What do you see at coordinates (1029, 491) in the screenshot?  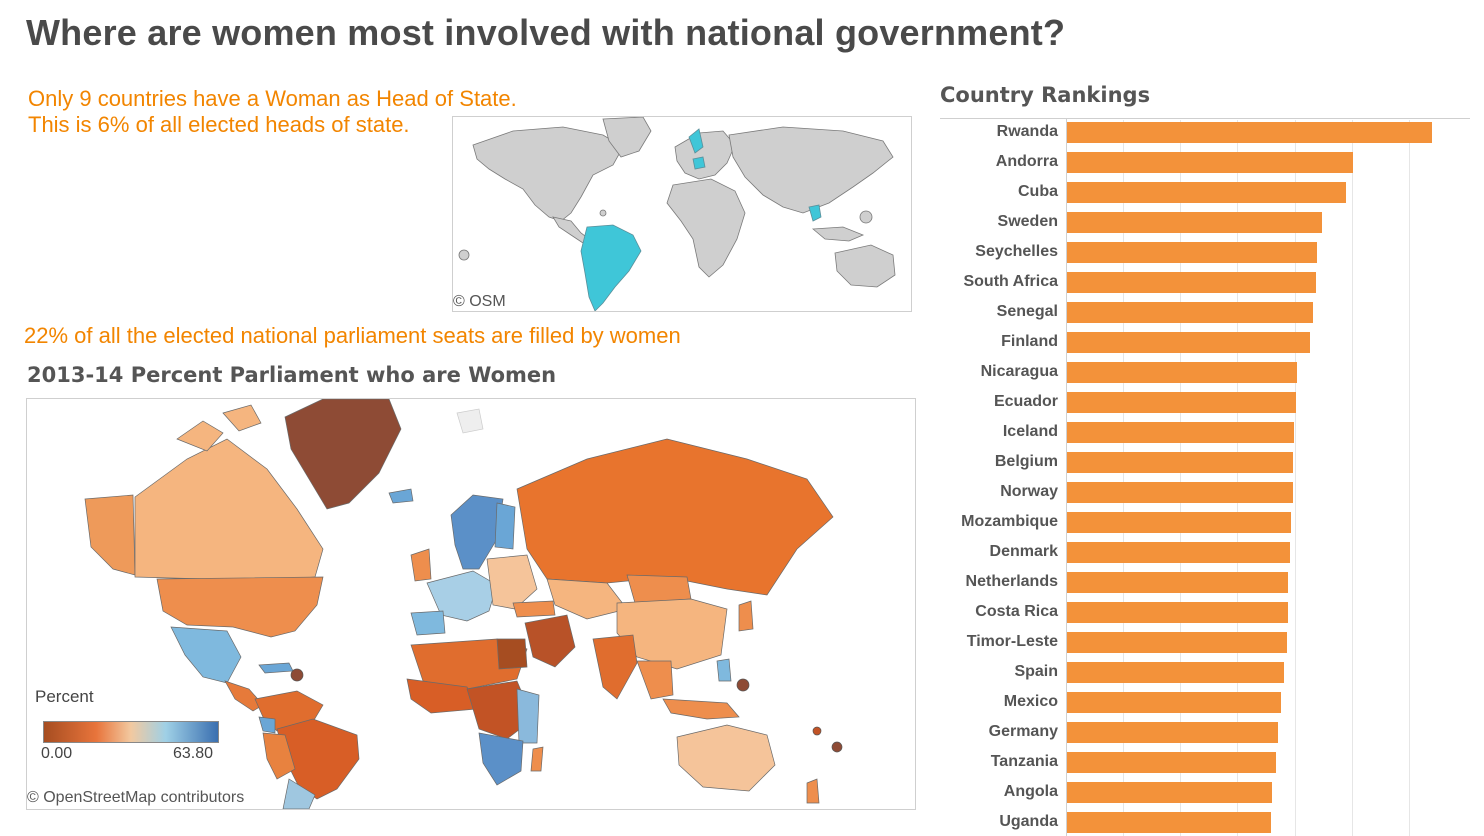 I see `rank-label: Norway` at bounding box center [1029, 491].